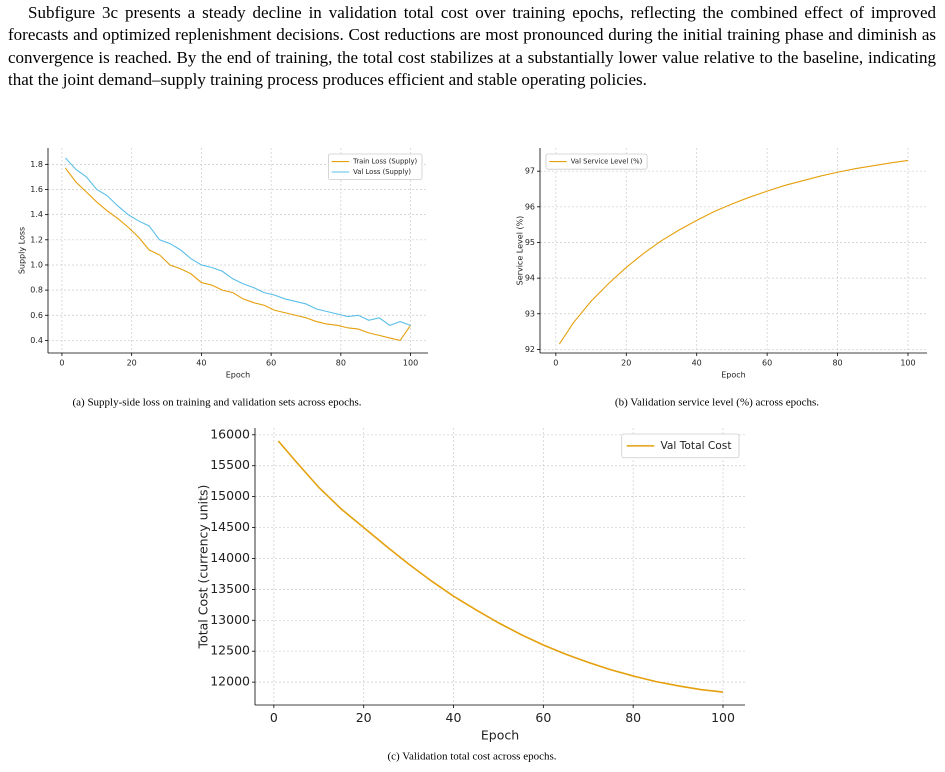 The height and width of the screenshot is (772, 945). What do you see at coordinates (530, 349) in the screenshot?
I see `y-tick-label: 92` at bounding box center [530, 349].